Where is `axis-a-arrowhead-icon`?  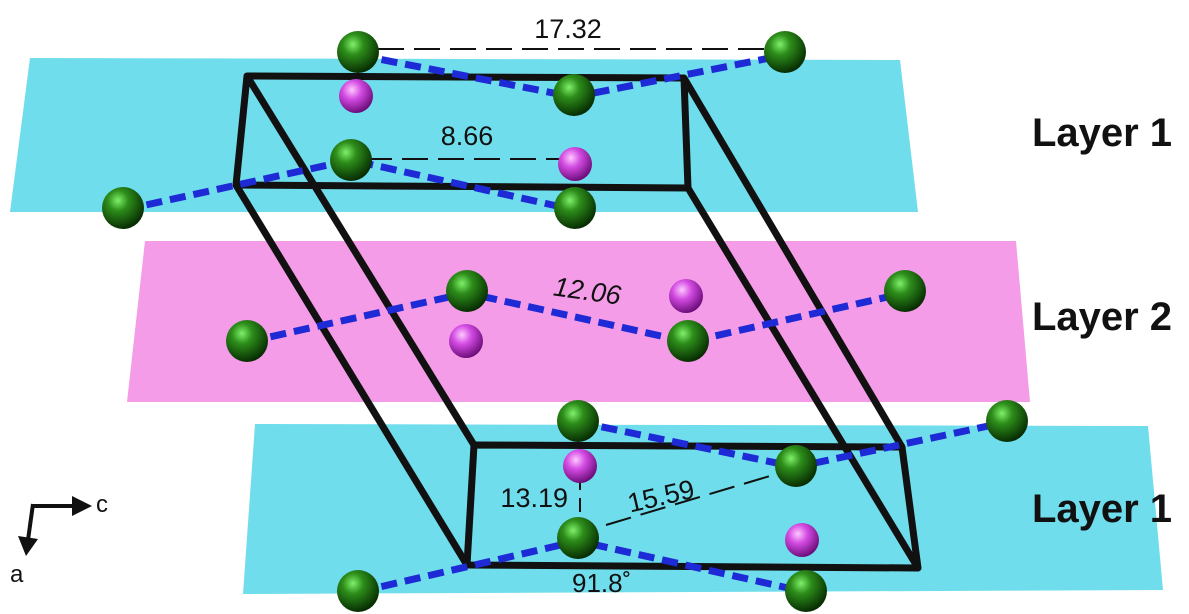 axis-a-arrowhead-icon is located at coordinates (28, 546).